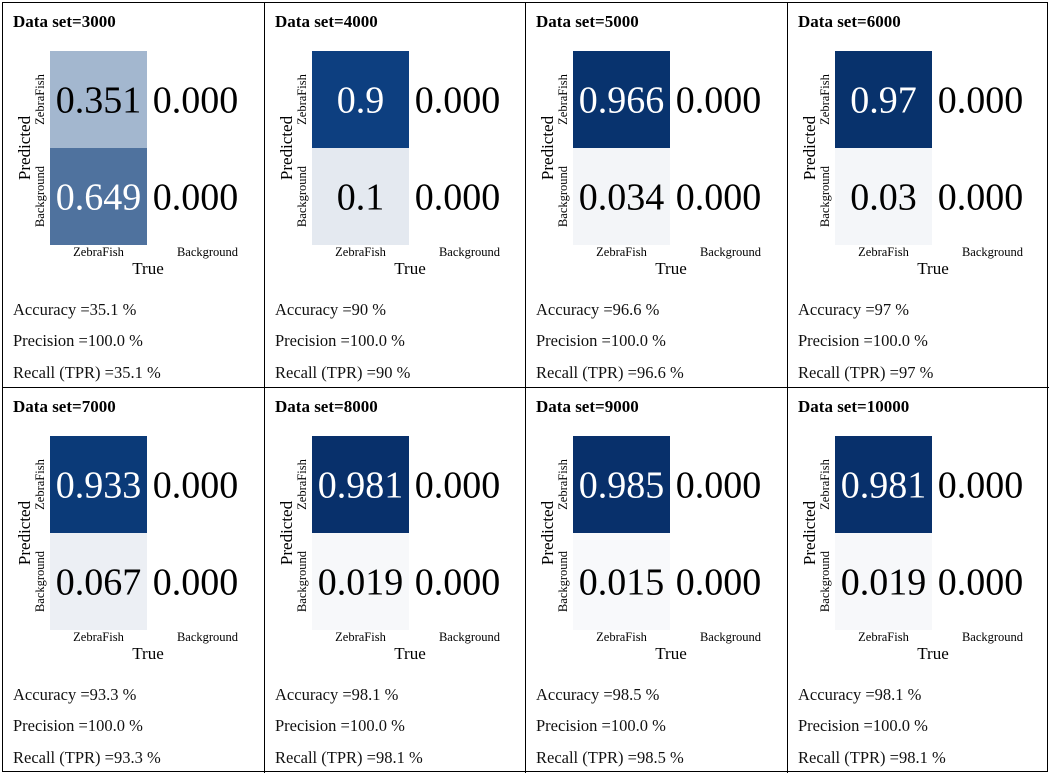 This screenshot has height=776, width=1052. I want to click on matrix-cell-value: 0.649, so click(99, 198).